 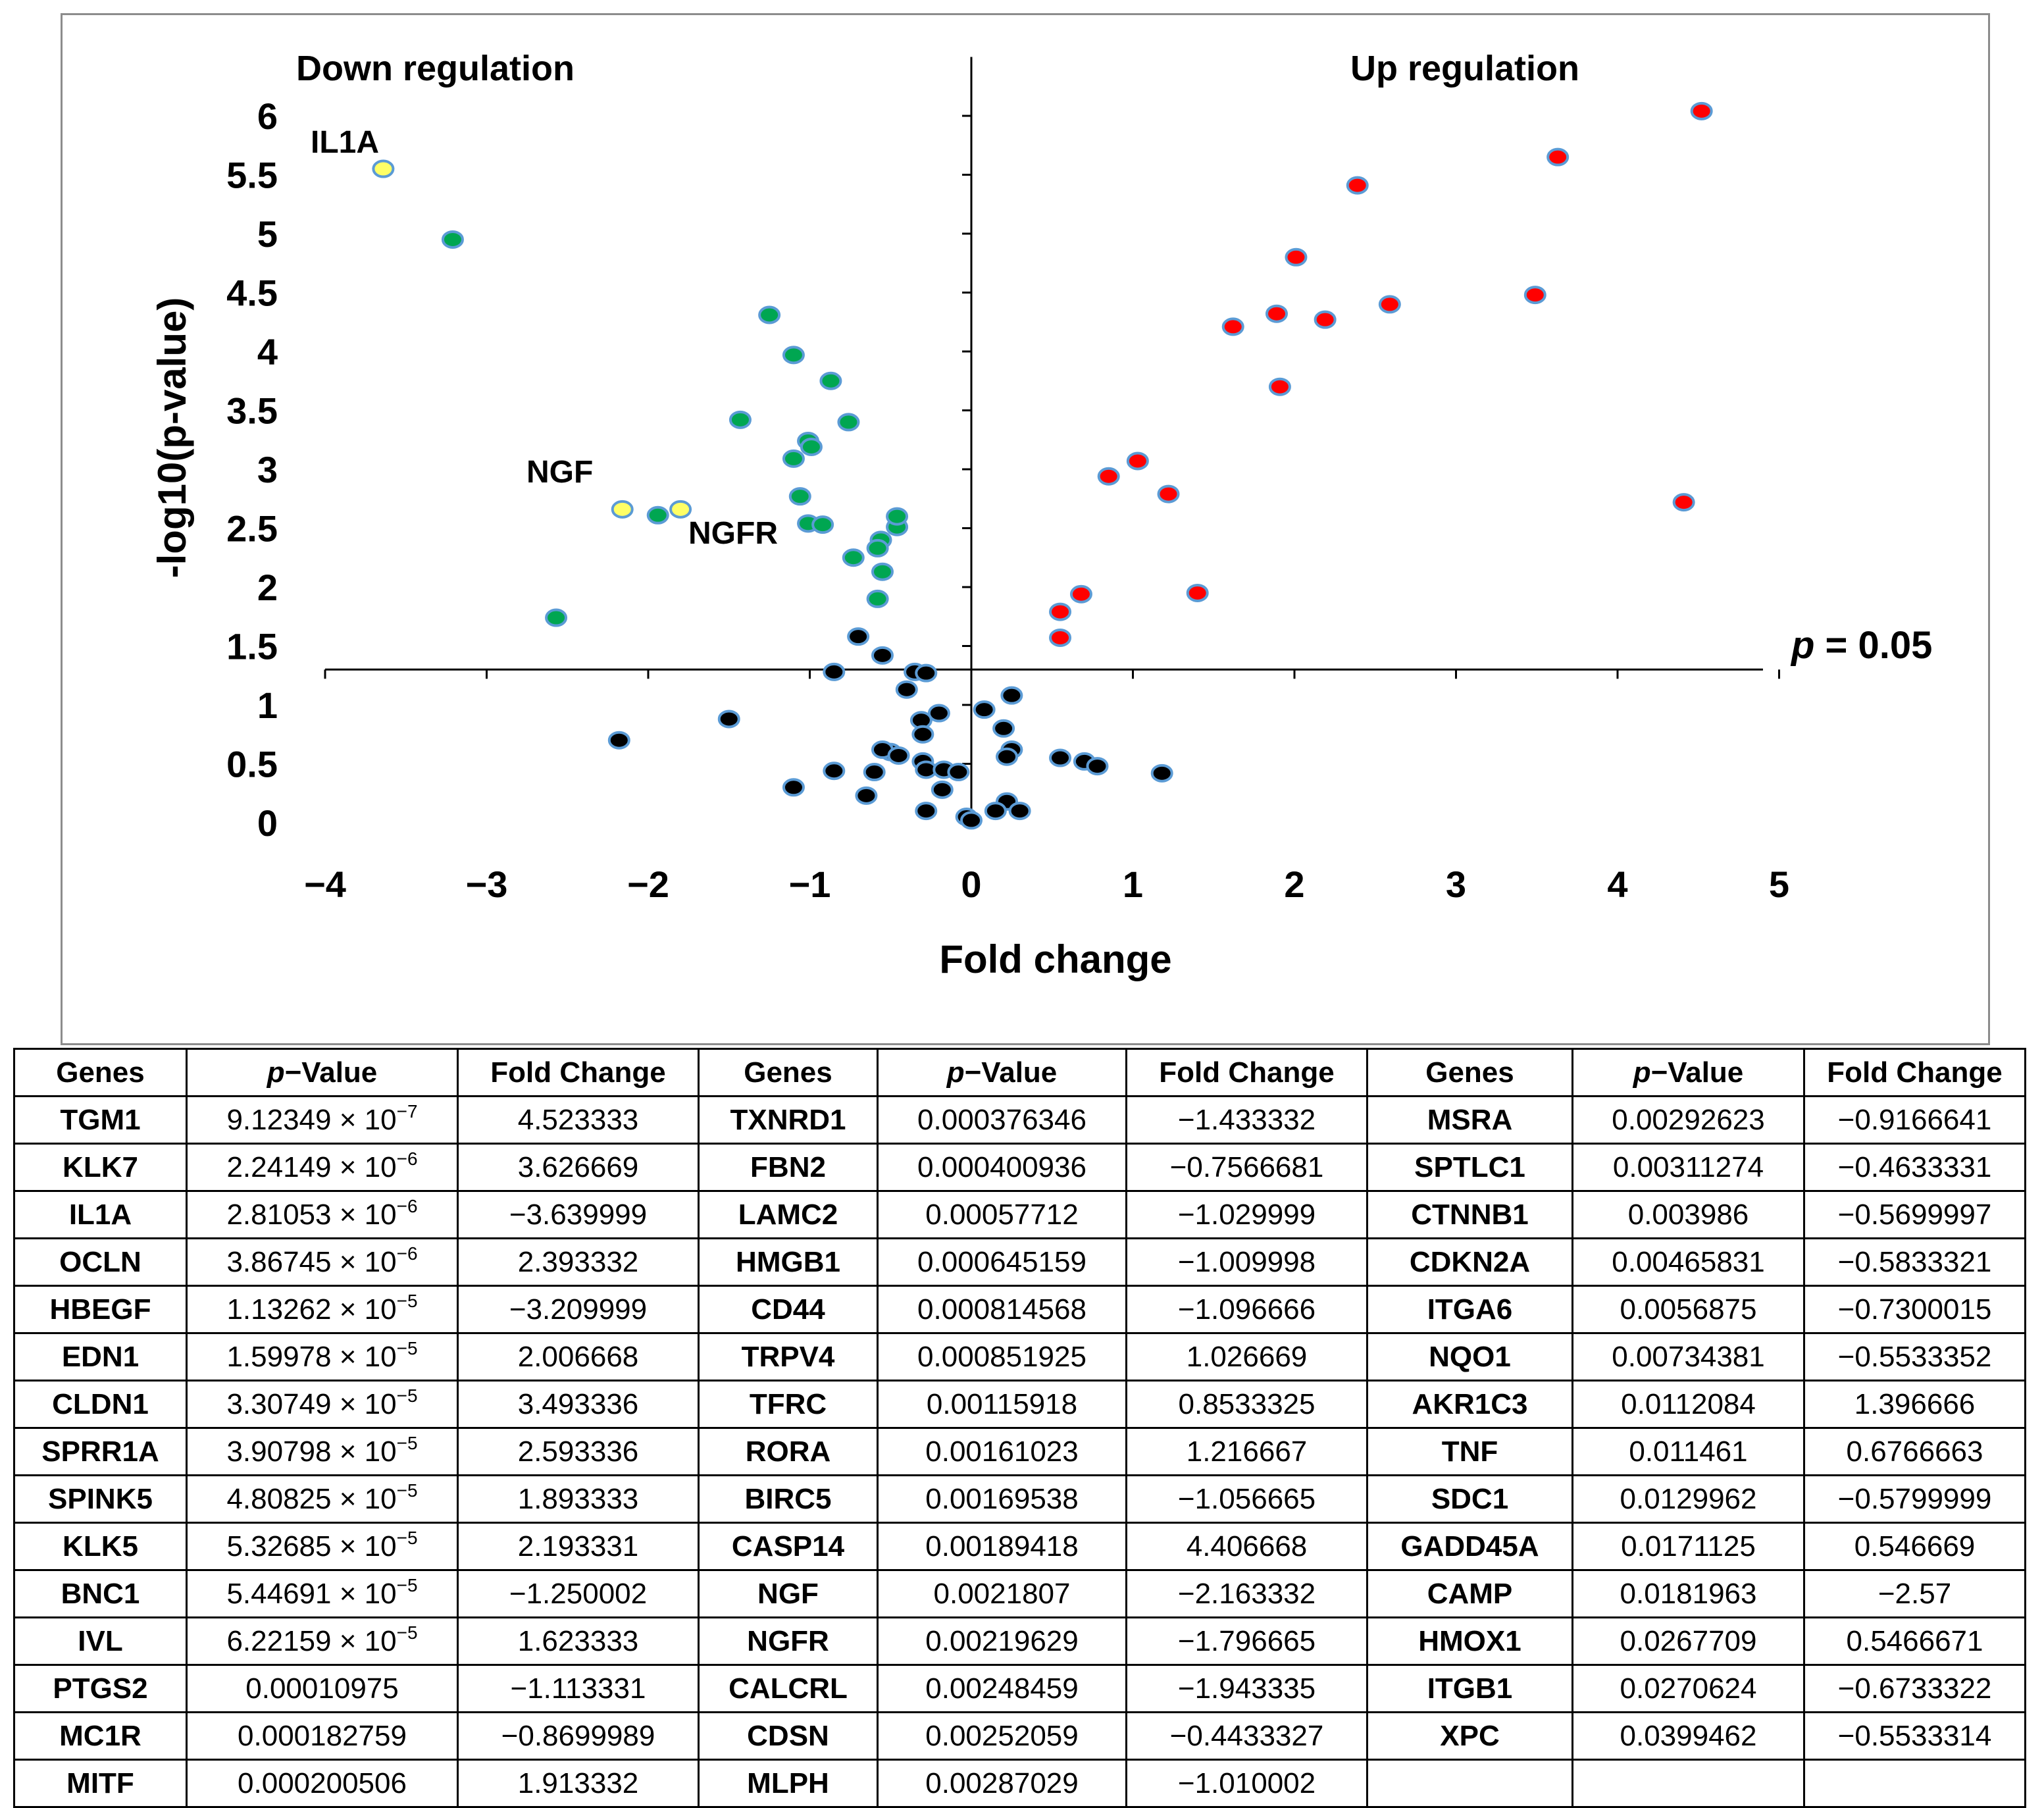 I want to click on fold-change-cell: −3.209999, so click(x=578, y=1309).